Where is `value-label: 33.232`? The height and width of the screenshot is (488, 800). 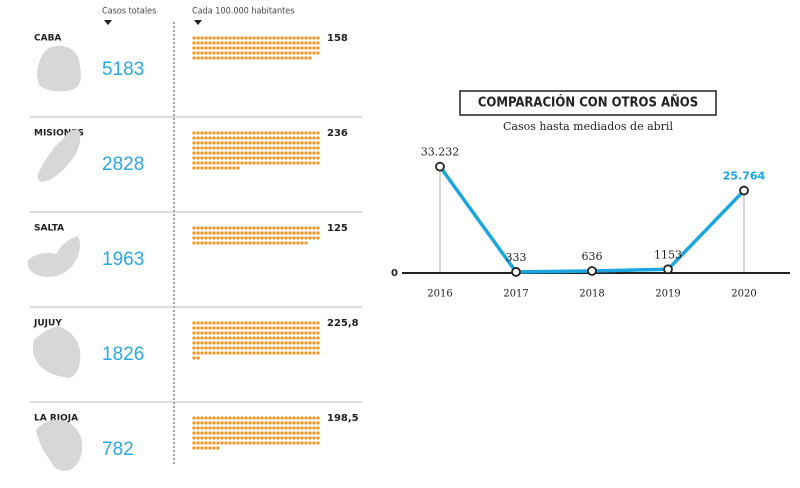
value-label: 33.232 is located at coordinates (440, 152).